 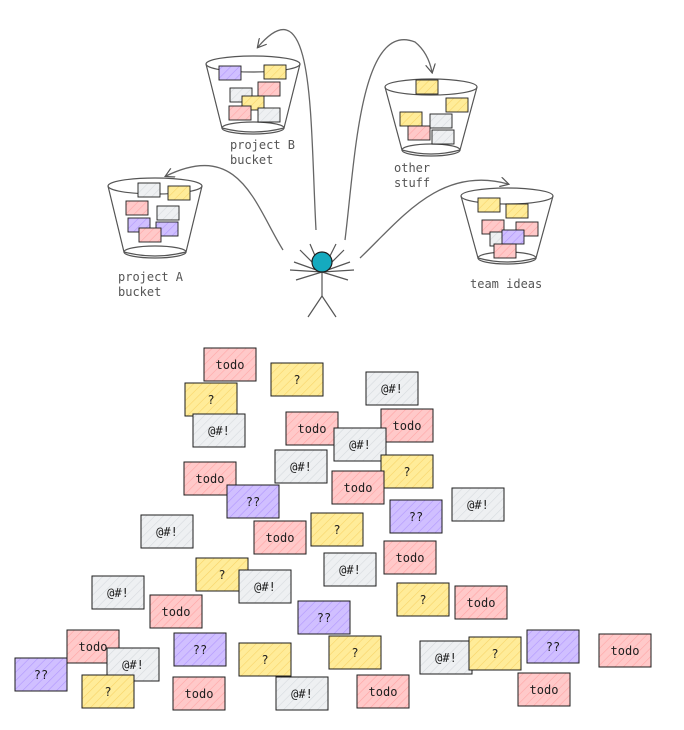 I want to click on arrow-to-project-b, so click(x=287, y=130).